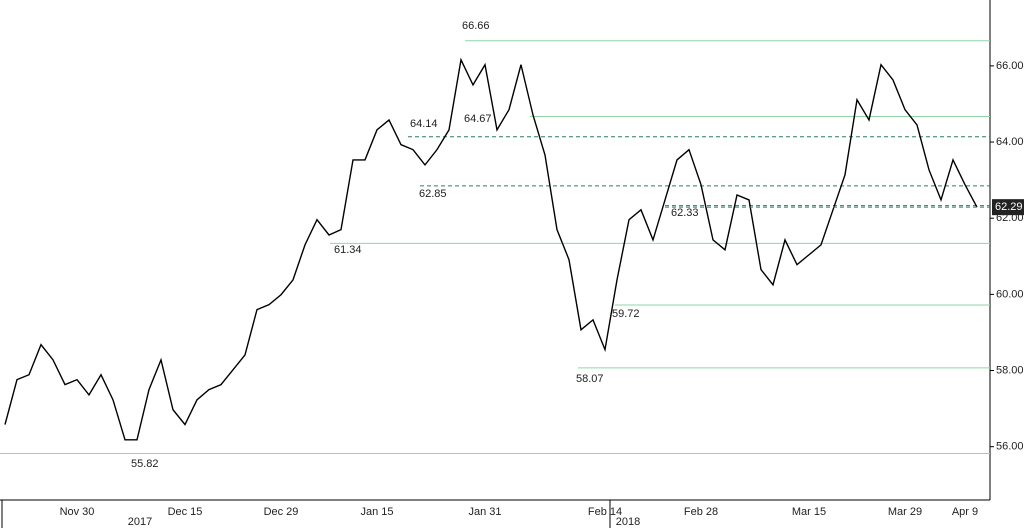 The image size is (1024, 528). I want to click on year-label: 2018, so click(628, 522).